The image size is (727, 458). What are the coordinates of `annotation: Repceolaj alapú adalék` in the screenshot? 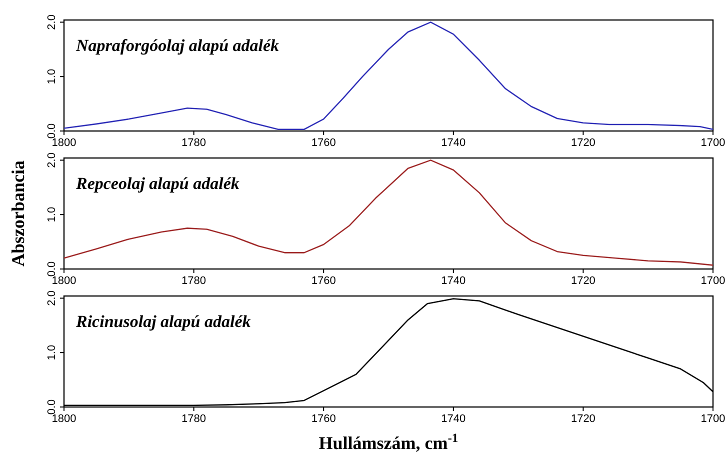 It's located at (157, 183).